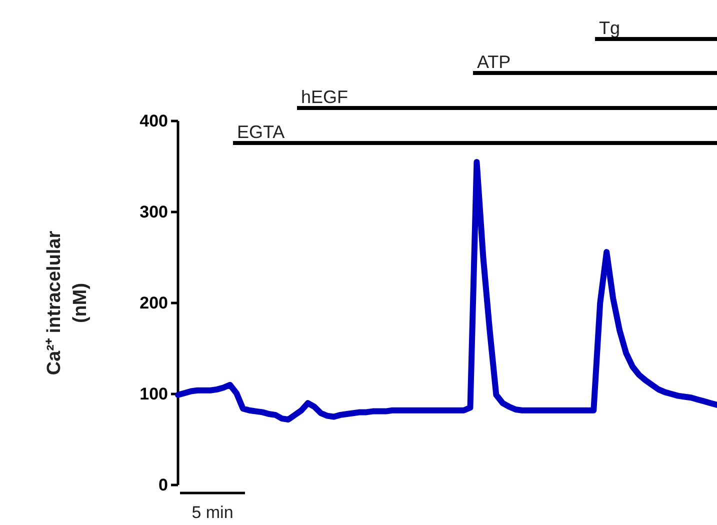  Describe the element at coordinates (154, 302) in the screenshot. I see `y-tick-label: 200` at that location.